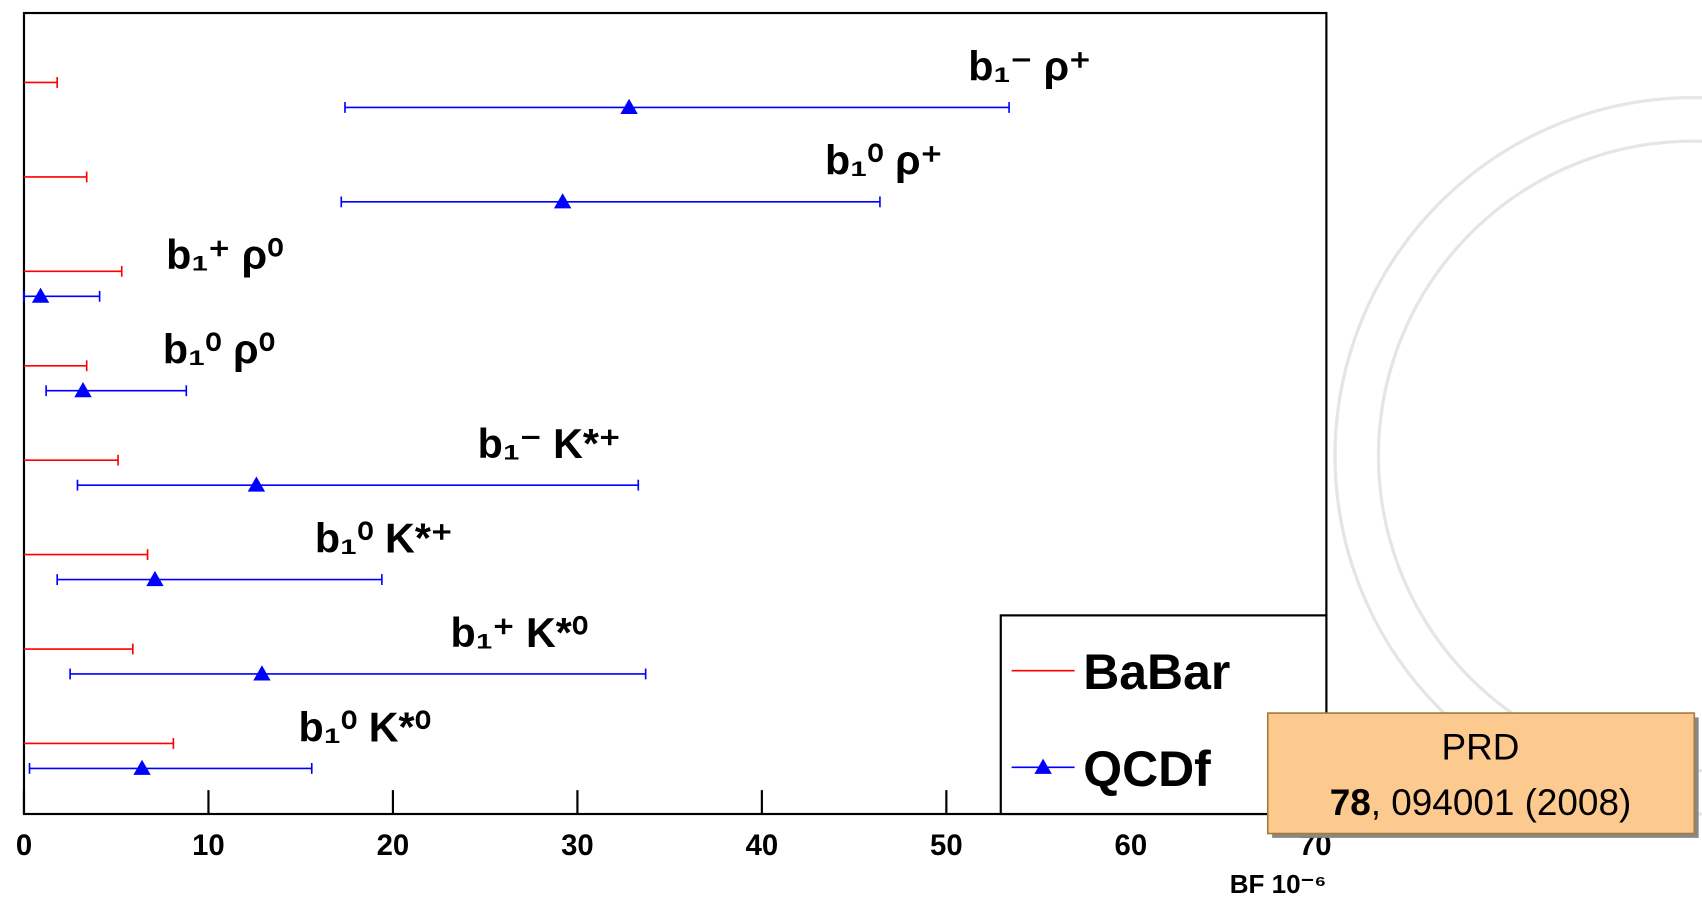 The image size is (1702, 903). I want to click on note-volume: 78, so click(1350, 802).